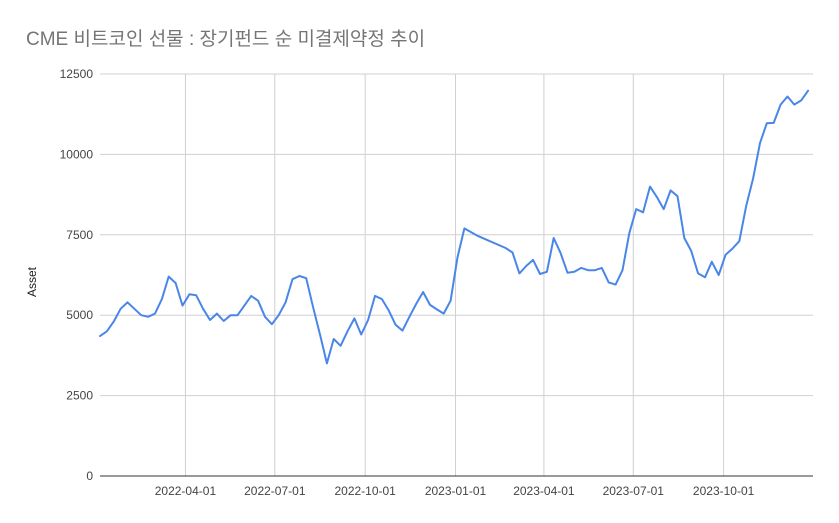 The height and width of the screenshot is (523, 839). What do you see at coordinates (79, 315) in the screenshot?
I see `y-tick-label: 5000` at bounding box center [79, 315].